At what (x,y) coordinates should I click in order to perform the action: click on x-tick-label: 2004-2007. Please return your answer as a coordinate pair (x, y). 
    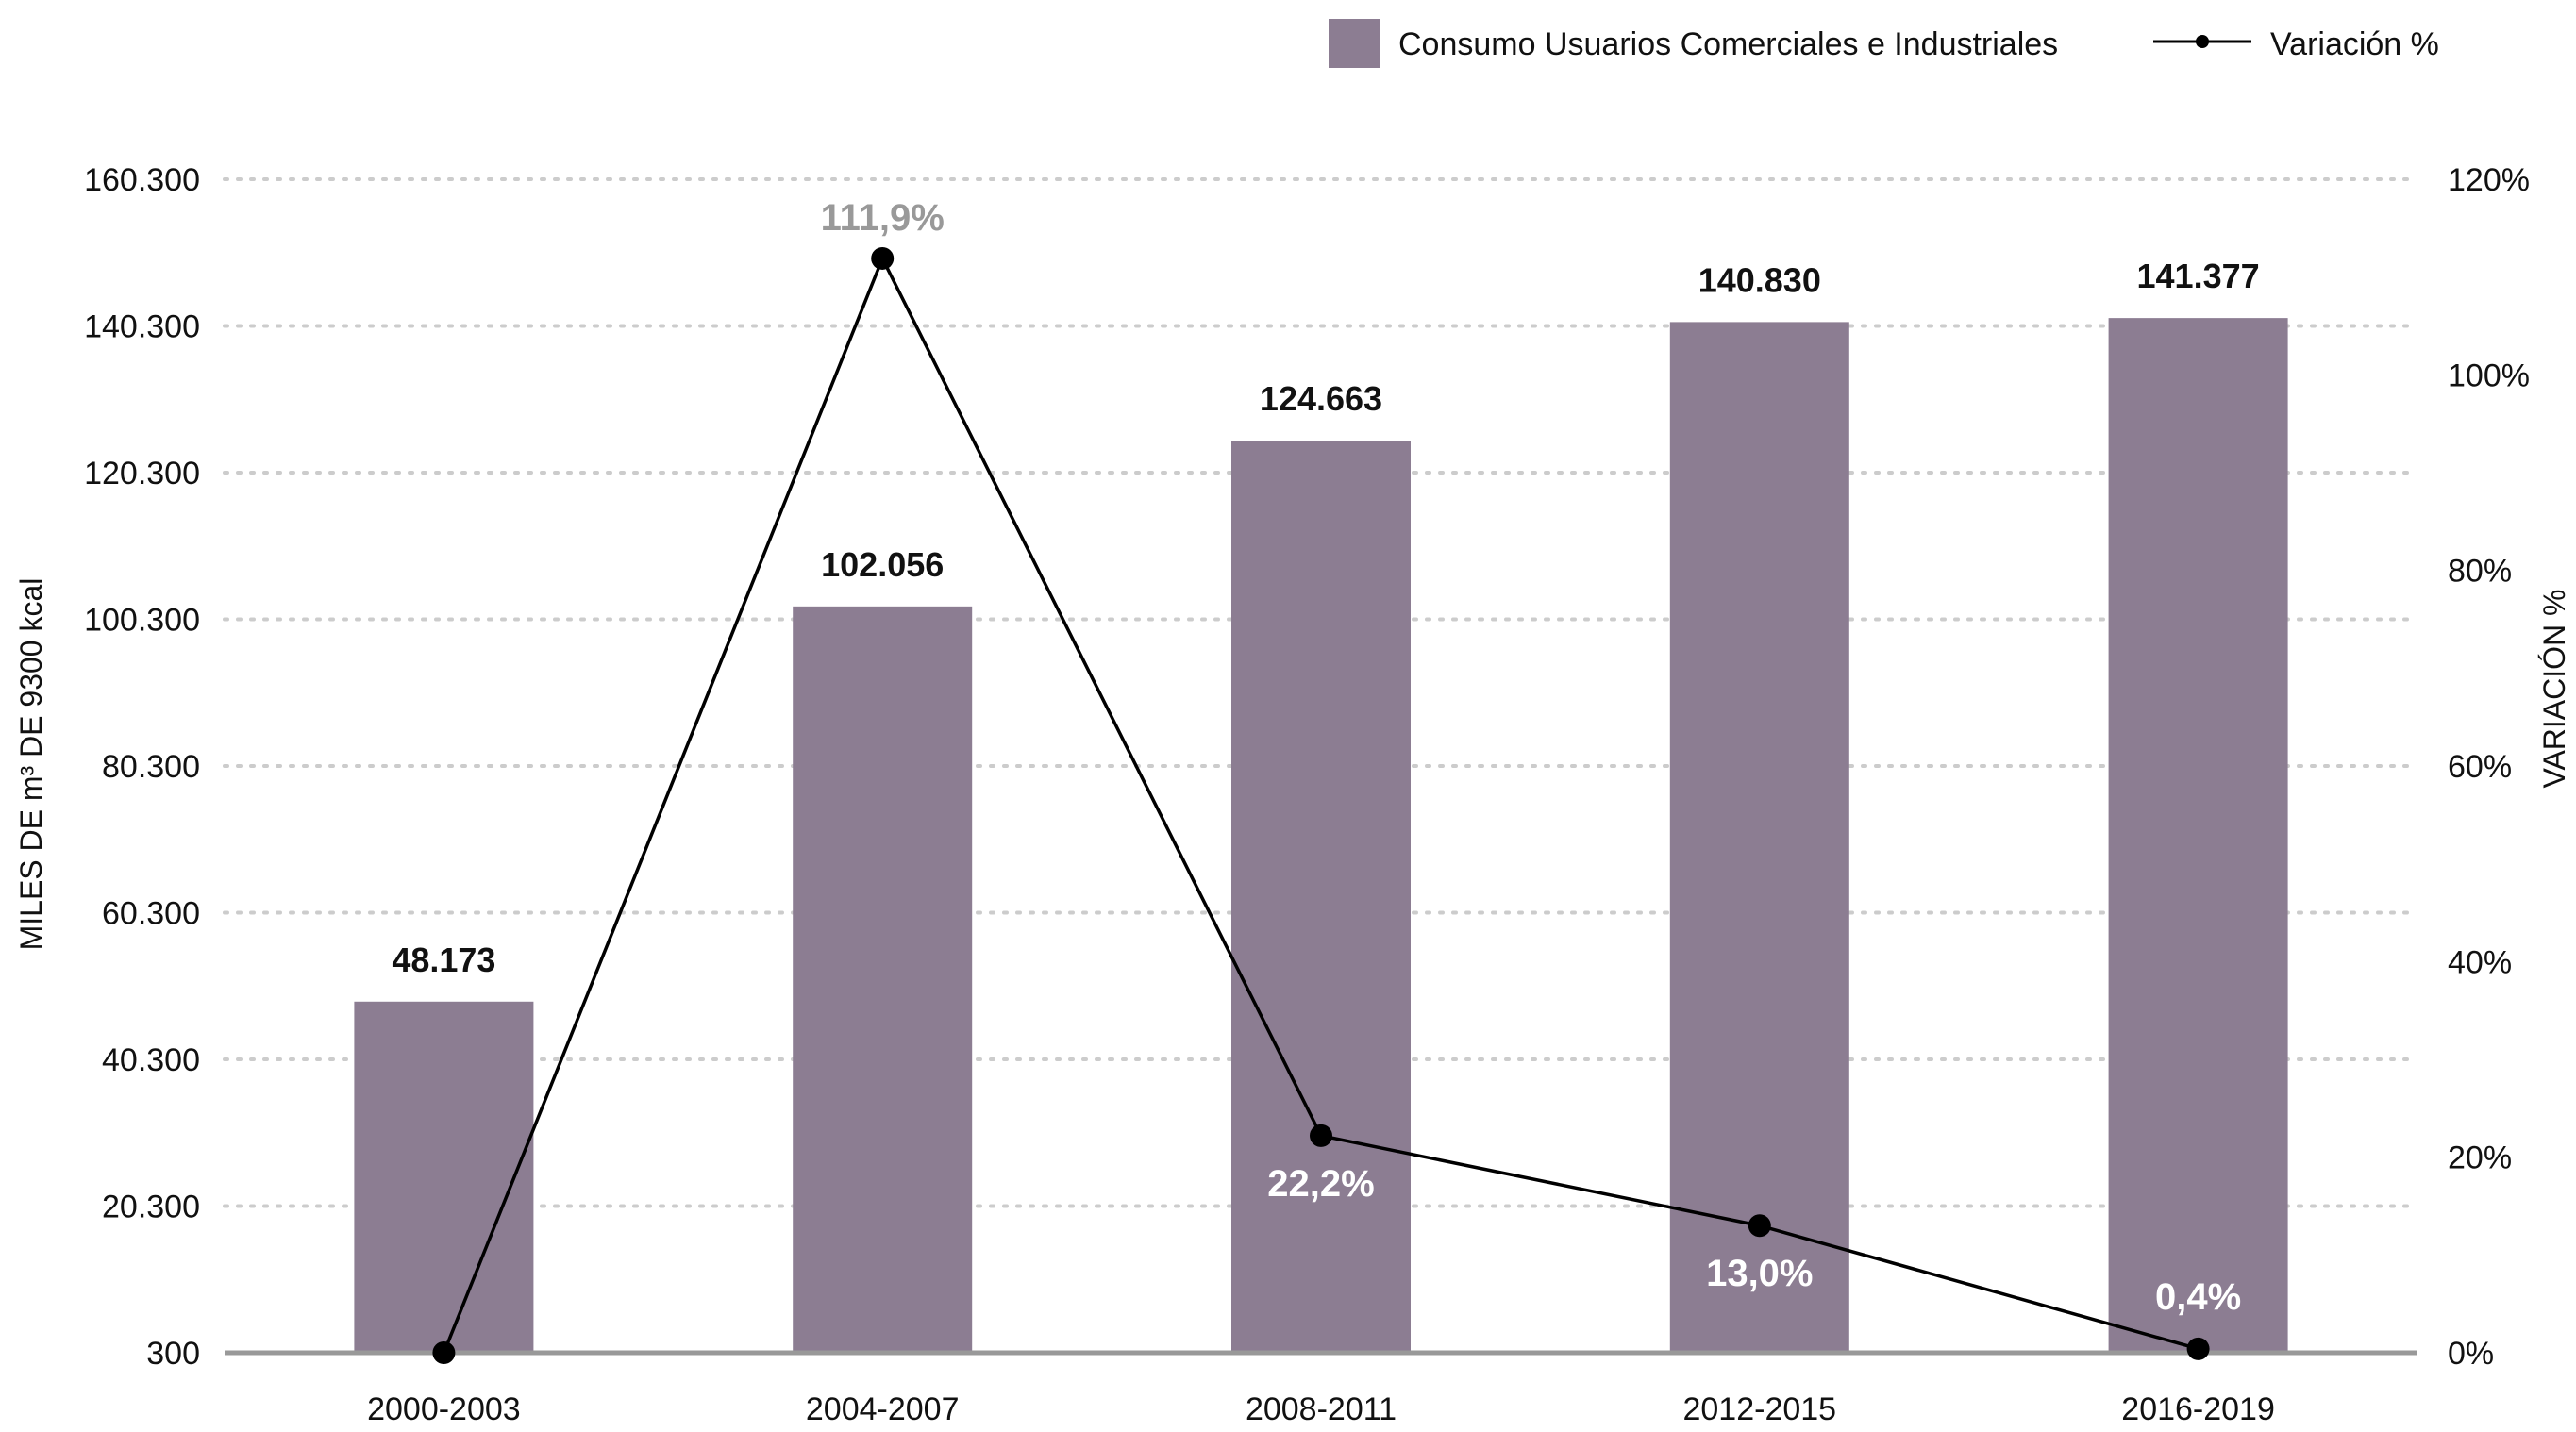
    Looking at the image, I should click on (883, 1409).